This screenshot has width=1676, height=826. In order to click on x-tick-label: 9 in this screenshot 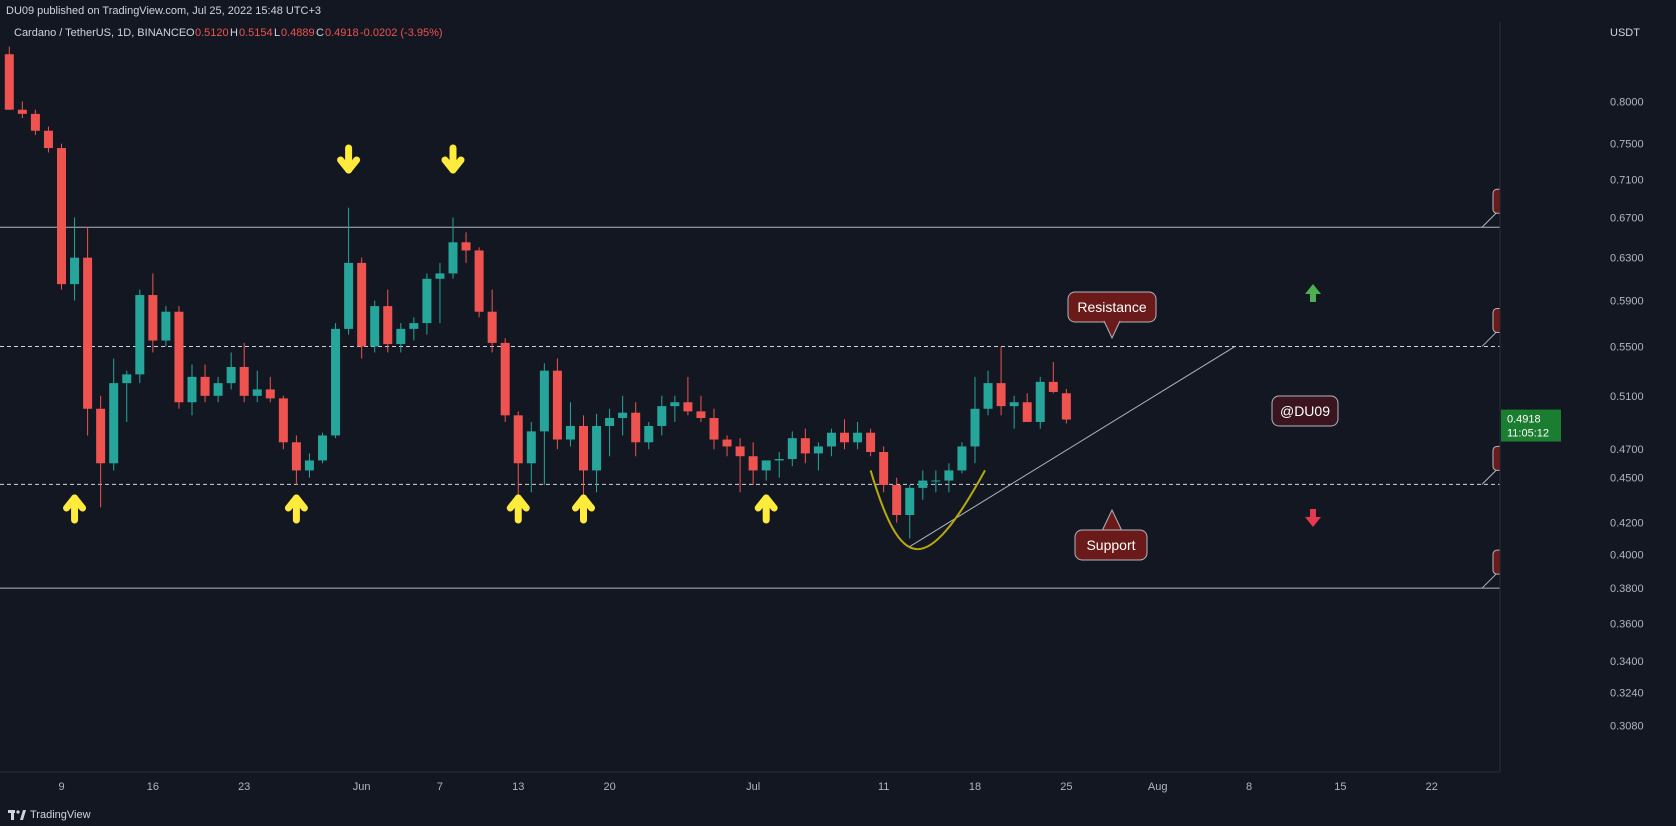, I will do `click(61, 787)`.